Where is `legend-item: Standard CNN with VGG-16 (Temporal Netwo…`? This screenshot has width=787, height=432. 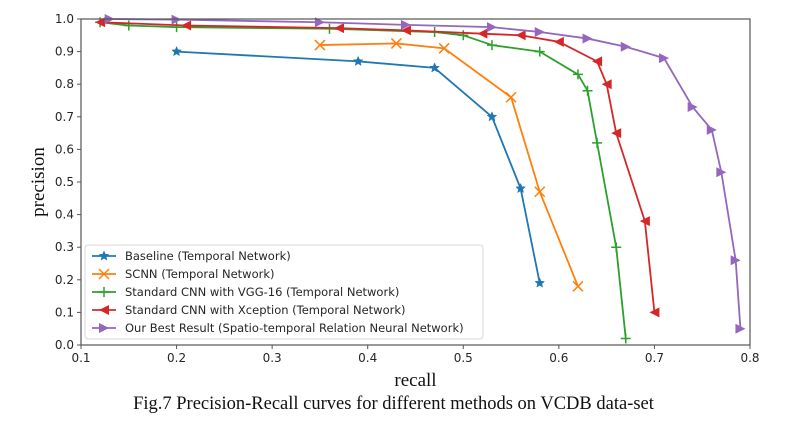 legend-item: Standard CNN with VGG-16 (Temporal Netwo… is located at coordinates (245, 292).